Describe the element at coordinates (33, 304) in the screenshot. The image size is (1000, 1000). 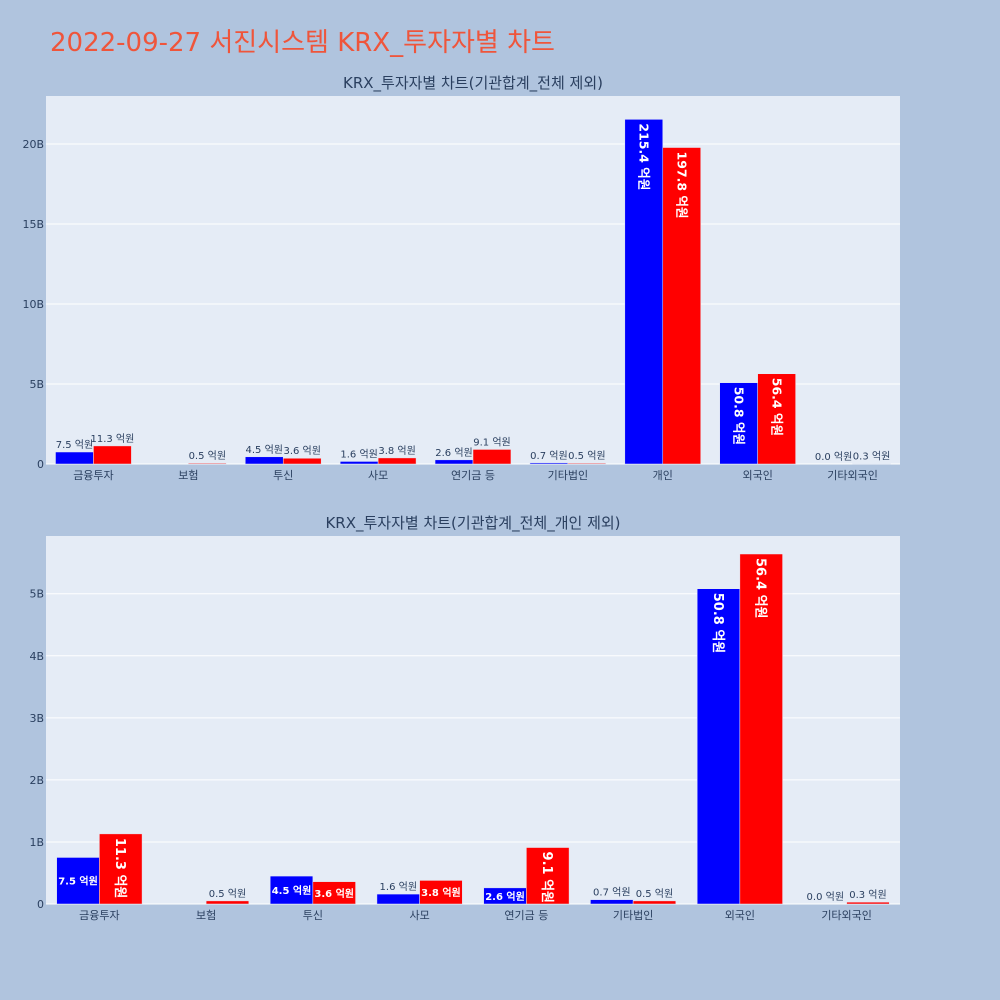
I see `y-tick-label: 10B` at that location.